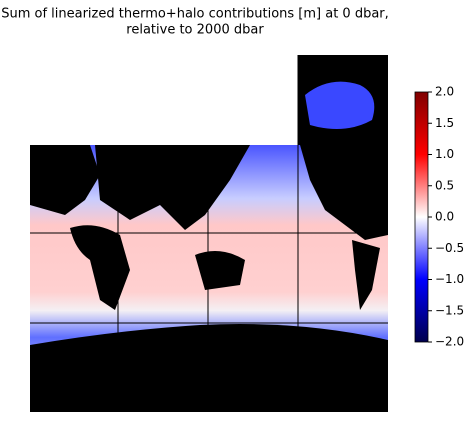  Describe the element at coordinates (444, 123) in the screenshot. I see `tick-label: 1.5` at that location.